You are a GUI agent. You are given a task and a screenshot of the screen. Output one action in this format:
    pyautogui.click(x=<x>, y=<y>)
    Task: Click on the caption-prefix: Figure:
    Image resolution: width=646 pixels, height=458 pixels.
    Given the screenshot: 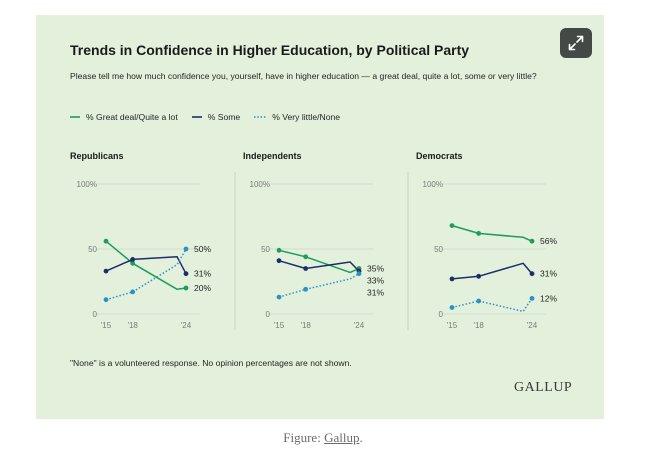 What is the action you would take?
    pyautogui.click(x=304, y=437)
    